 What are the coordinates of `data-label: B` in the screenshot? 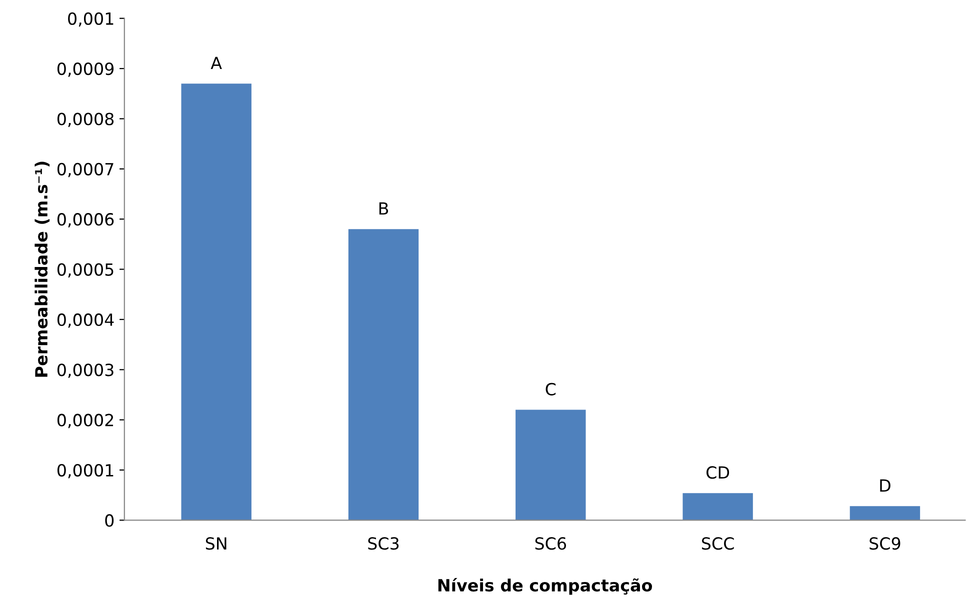 It's located at (383, 208).